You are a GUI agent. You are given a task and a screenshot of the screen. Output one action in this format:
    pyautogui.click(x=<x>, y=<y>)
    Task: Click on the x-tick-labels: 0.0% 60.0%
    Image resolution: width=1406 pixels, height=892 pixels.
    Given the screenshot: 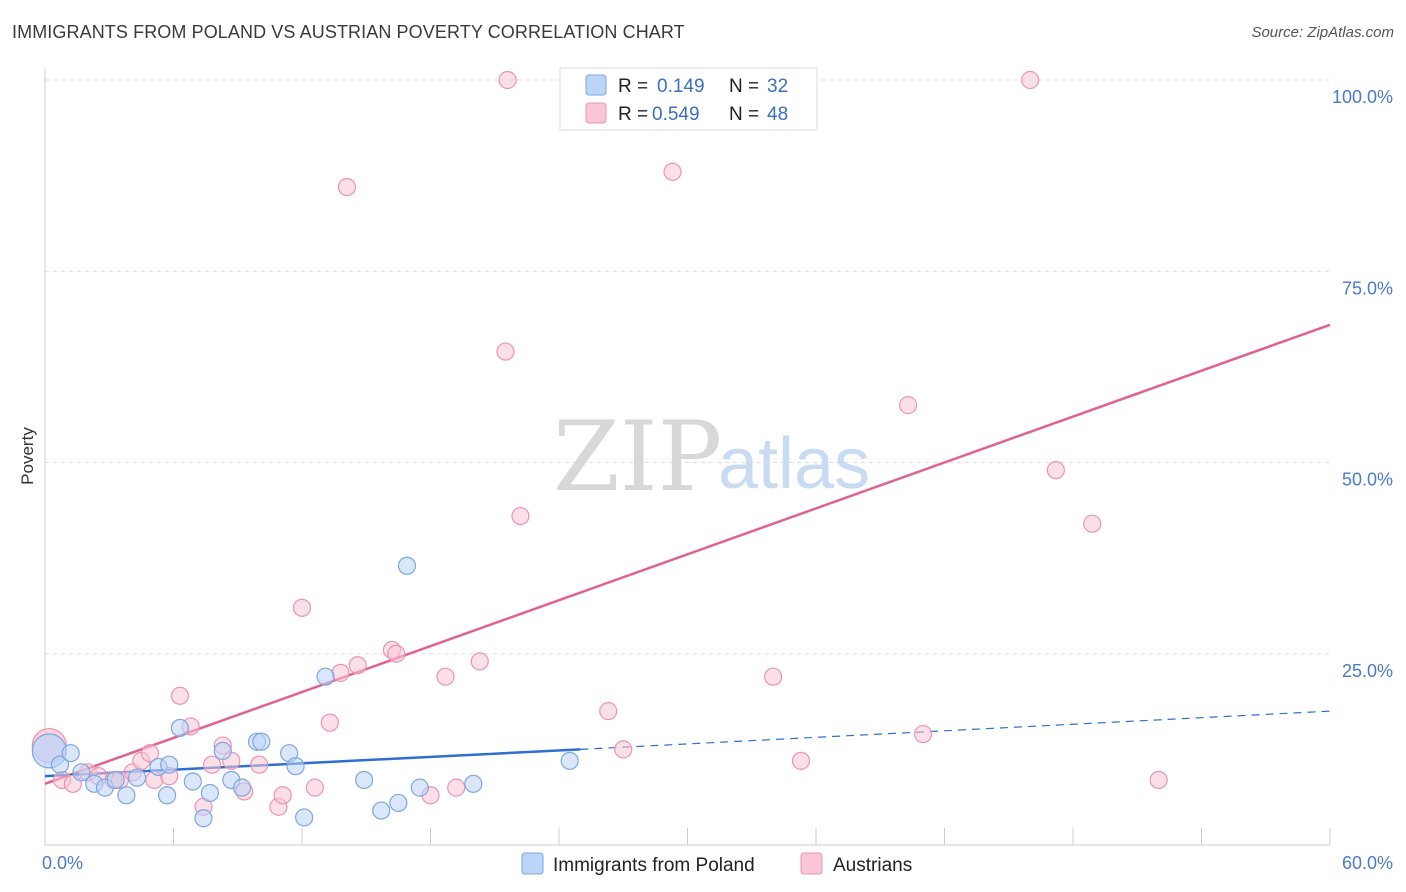 What is the action you would take?
    pyautogui.click(x=717, y=863)
    